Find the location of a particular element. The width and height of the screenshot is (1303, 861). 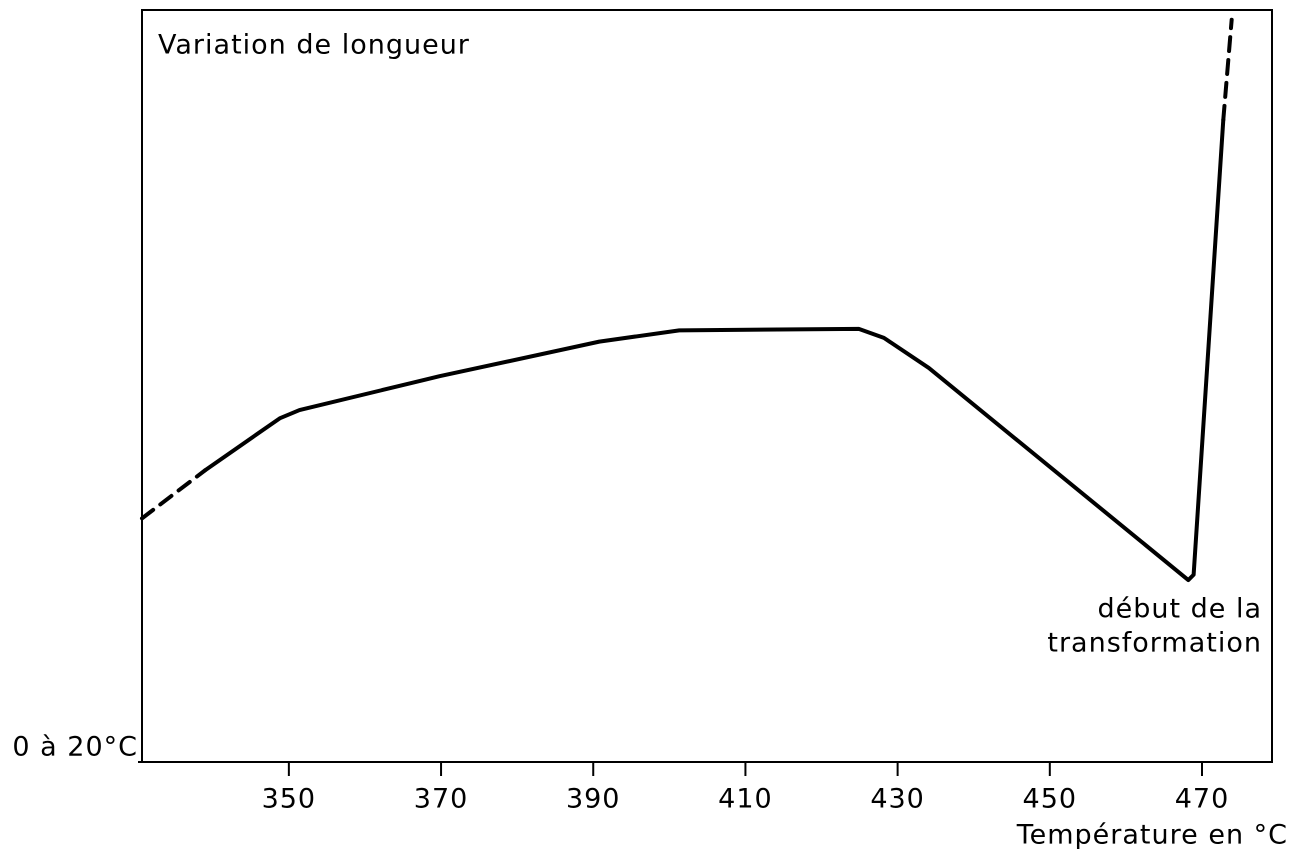

annotation: début de la is located at coordinates (1179, 609).